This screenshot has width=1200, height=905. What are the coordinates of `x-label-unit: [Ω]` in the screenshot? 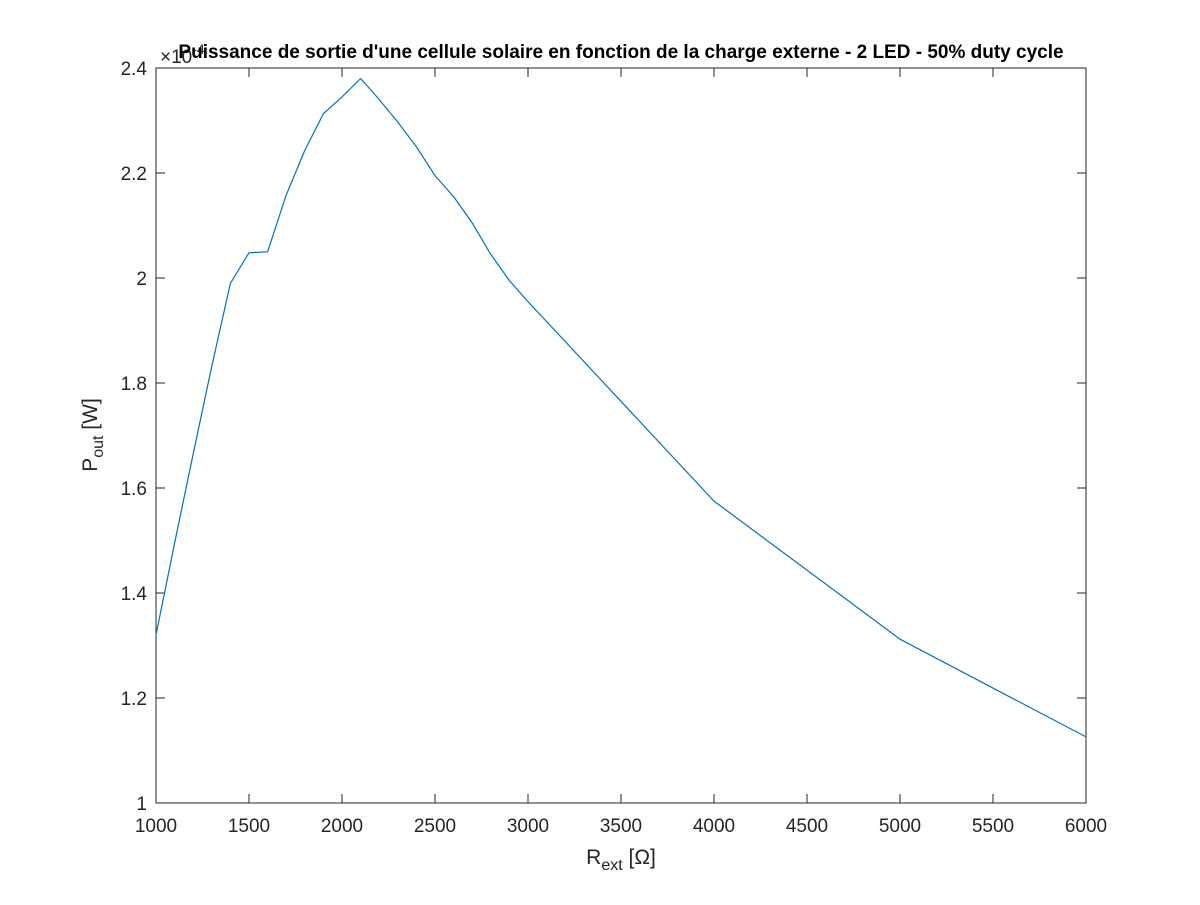 It's located at (639, 857).